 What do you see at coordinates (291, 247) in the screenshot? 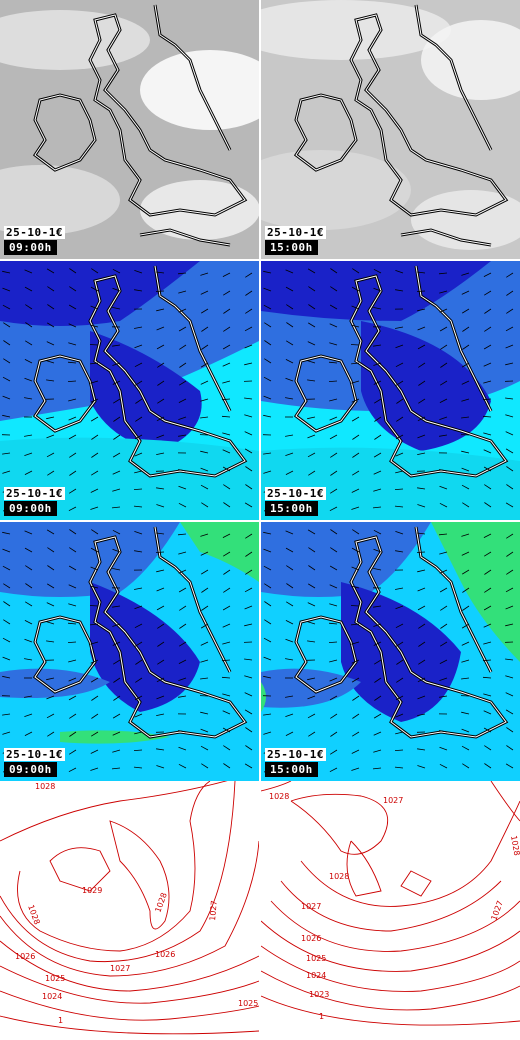
I see `panel-time: 15:00h` at bounding box center [291, 247].